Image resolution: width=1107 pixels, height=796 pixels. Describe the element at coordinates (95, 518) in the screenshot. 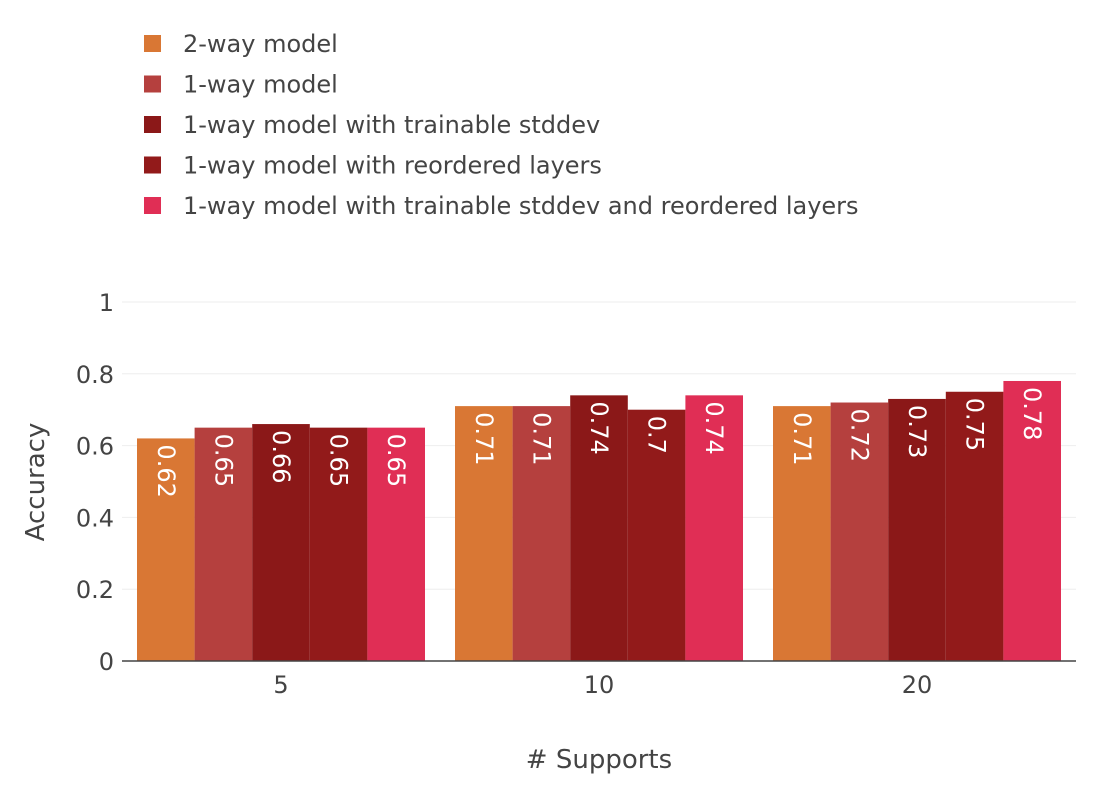

I see `y-tick-label: 0.4` at that location.